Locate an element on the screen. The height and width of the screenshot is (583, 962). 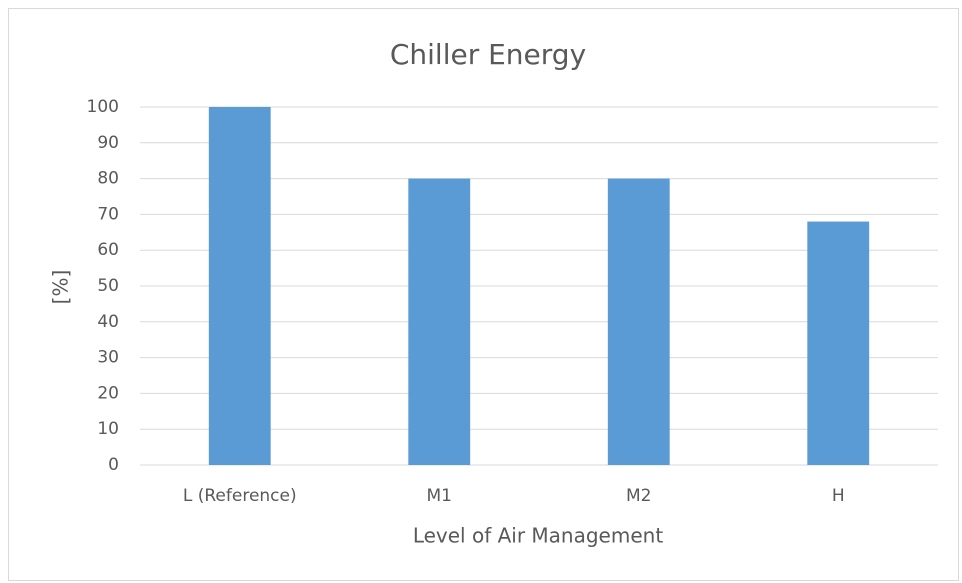
x-tick-label: L (Reference) is located at coordinates (240, 496).